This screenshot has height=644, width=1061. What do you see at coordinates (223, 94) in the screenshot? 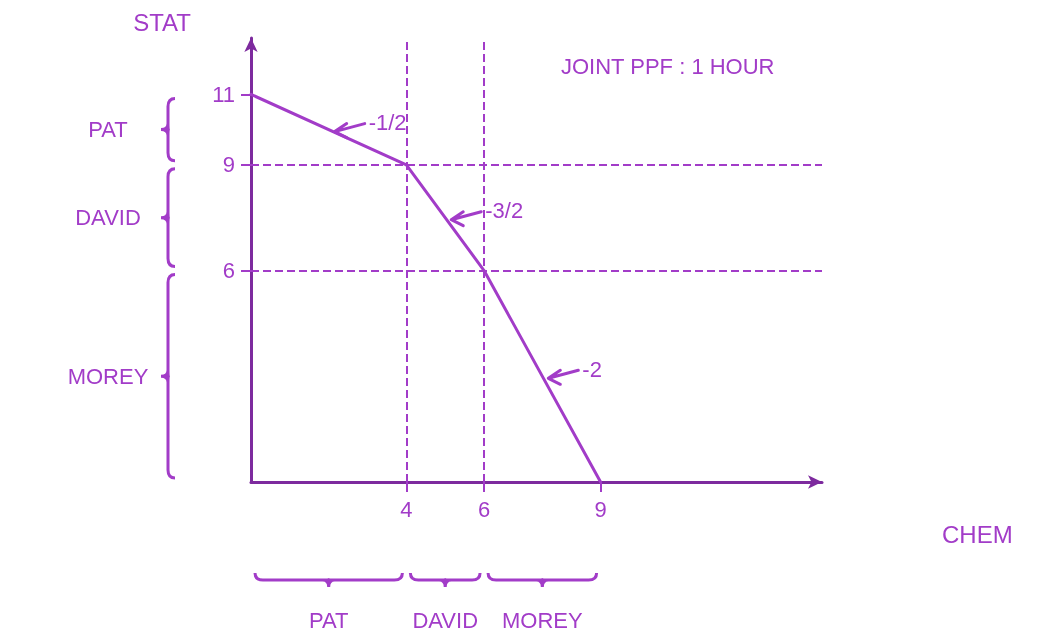
I see `y-tick-label: 11` at bounding box center [223, 94].